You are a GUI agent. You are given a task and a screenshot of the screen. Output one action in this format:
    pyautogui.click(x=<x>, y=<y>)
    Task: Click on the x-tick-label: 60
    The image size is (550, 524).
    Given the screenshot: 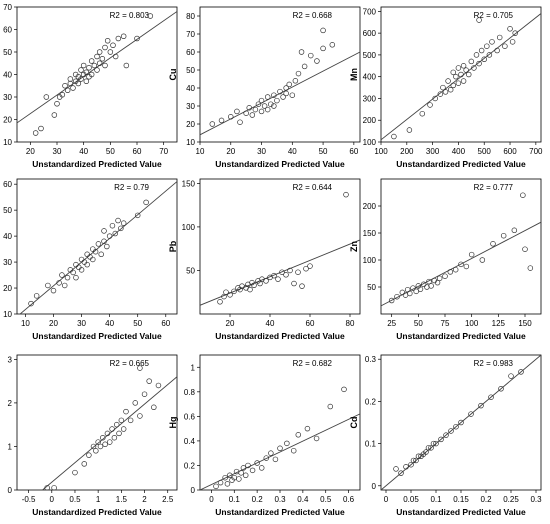 What is the action you would take?
    pyautogui.click(x=165, y=323)
    